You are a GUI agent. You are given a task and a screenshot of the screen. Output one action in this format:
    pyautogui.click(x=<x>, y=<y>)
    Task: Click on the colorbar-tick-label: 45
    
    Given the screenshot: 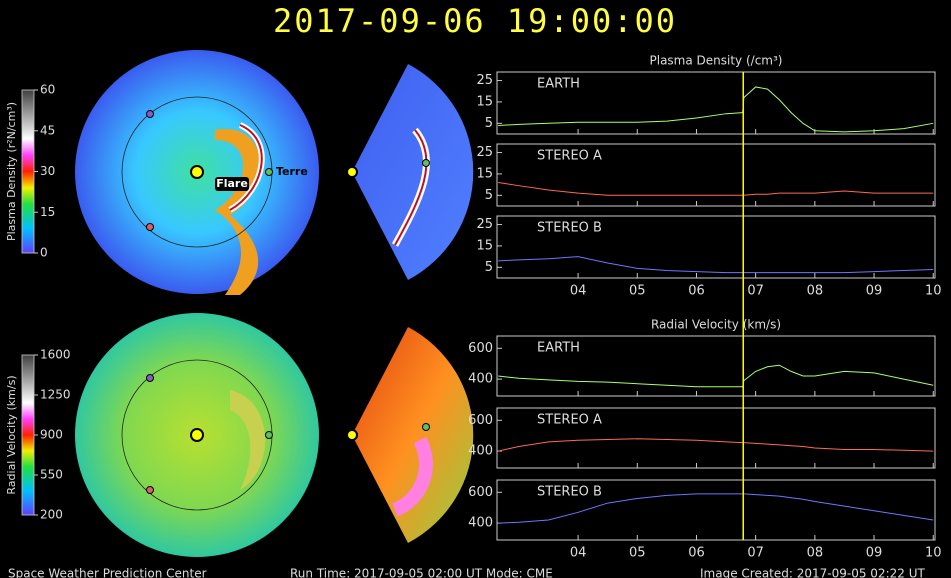 What is the action you would take?
    pyautogui.click(x=47, y=130)
    